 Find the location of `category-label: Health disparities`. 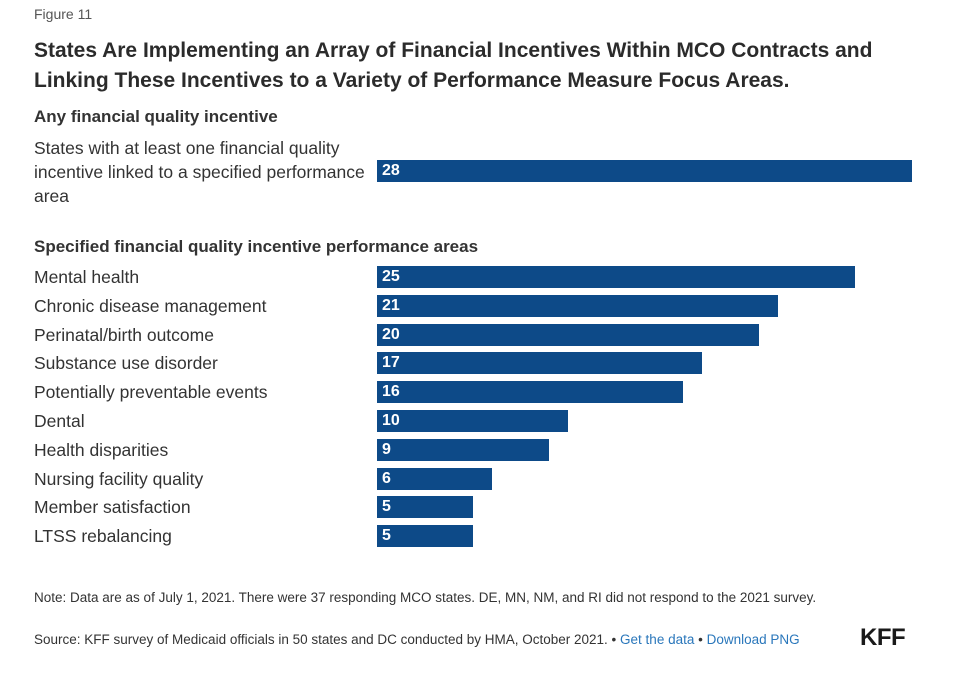

category-label: Health disparities is located at coordinates (101, 449).